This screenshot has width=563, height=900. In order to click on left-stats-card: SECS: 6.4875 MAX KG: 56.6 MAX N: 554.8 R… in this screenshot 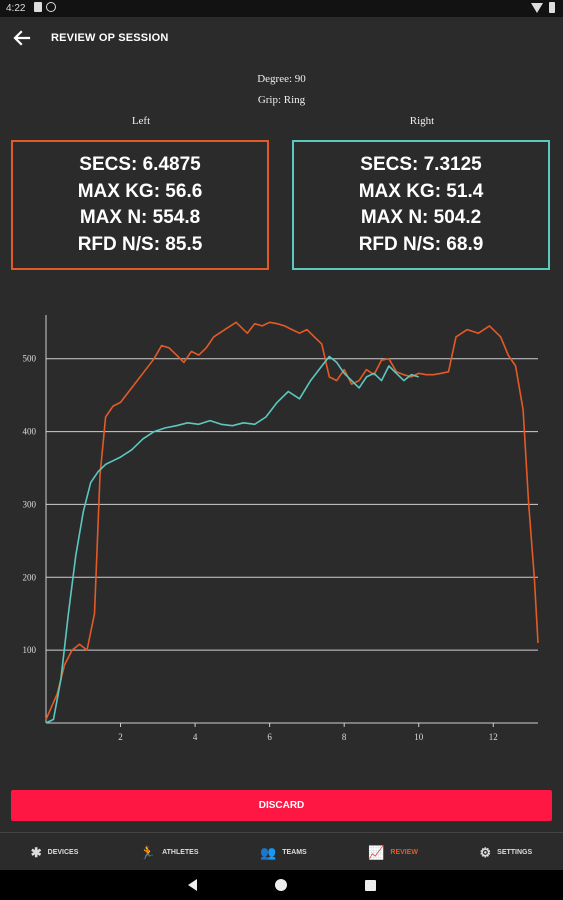, I will do `click(140, 205)`.